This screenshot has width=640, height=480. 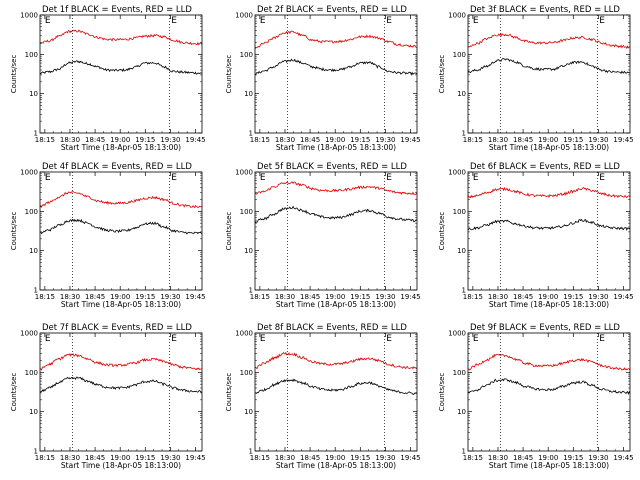 What do you see at coordinates (545, 167) in the screenshot?
I see `panel-title: Det 6f BLACK = Events, RED = LLD` at bounding box center [545, 167].